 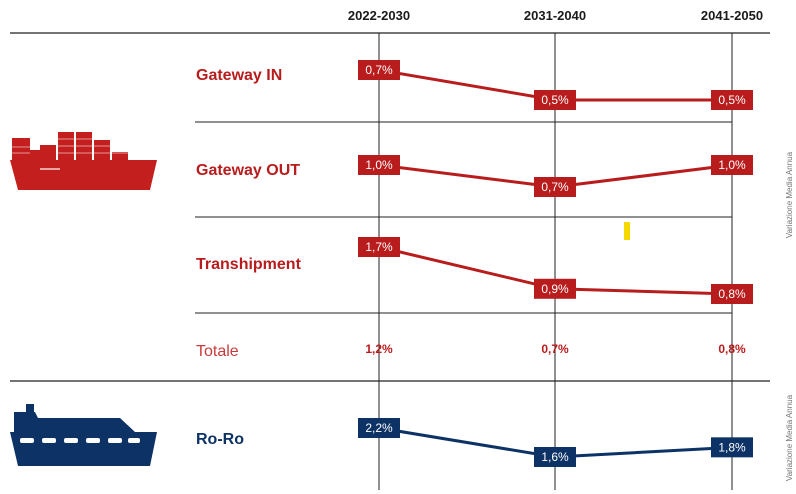 I want to click on row-label-transhipment: Transhipment, so click(x=249, y=264).